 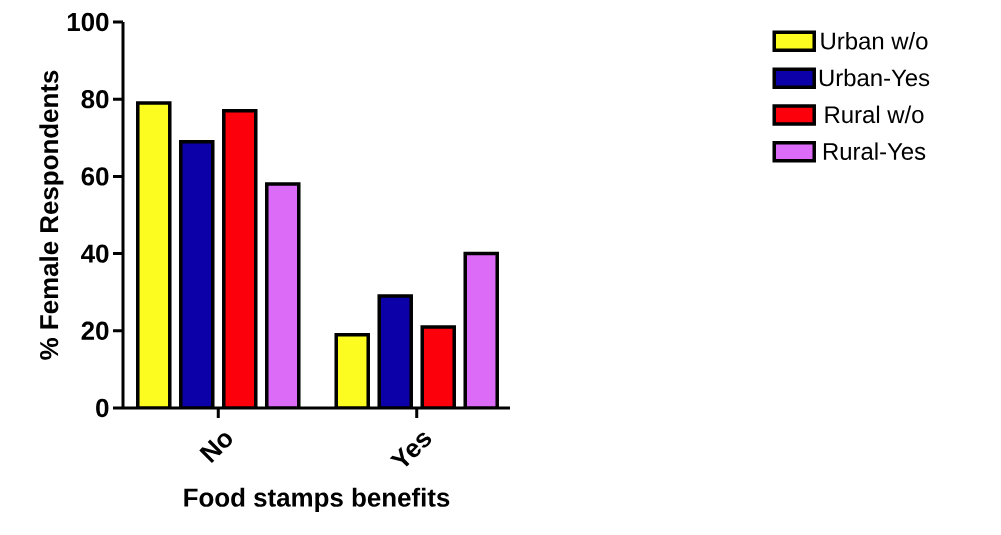 I want to click on y-axis-title: % Female Respondents, so click(x=51, y=215).